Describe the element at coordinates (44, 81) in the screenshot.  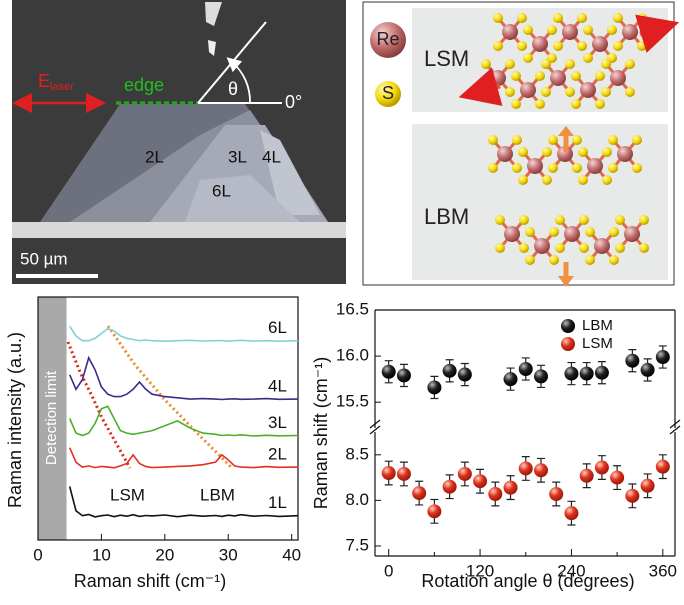
I see `laser-main: E` at that location.